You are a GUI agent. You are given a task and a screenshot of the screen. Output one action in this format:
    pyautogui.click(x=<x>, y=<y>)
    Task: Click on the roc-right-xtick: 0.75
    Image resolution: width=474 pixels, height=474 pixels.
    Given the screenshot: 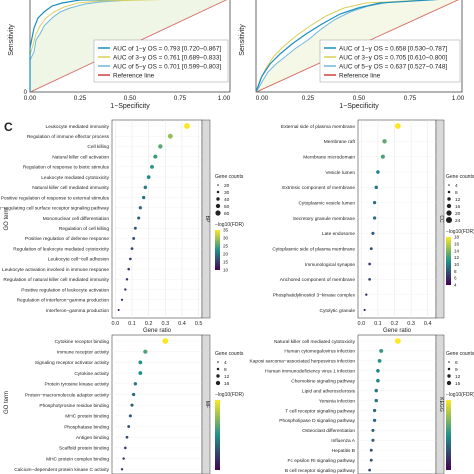 What is the action you would take?
    pyautogui.click(x=410, y=98)
    